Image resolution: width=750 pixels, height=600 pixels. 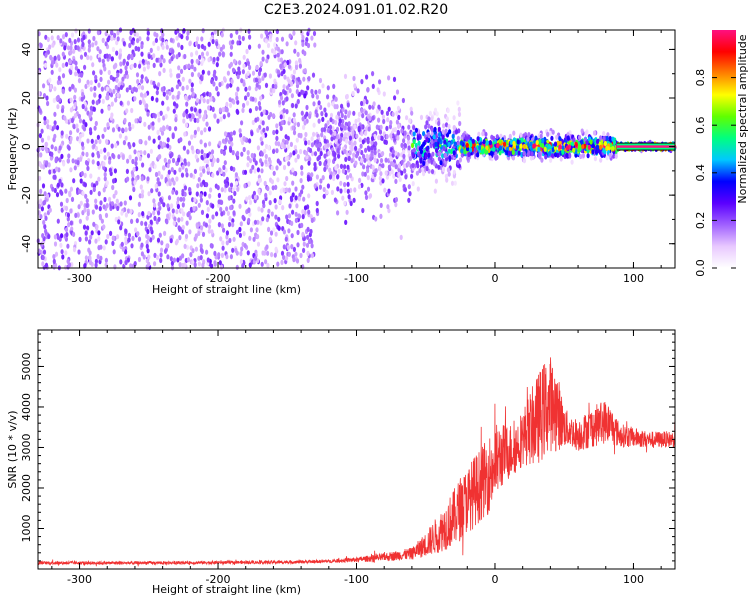 What do you see at coordinates (26, 195) in the screenshot?
I see `y-tick-label: -20` at bounding box center [26, 195].